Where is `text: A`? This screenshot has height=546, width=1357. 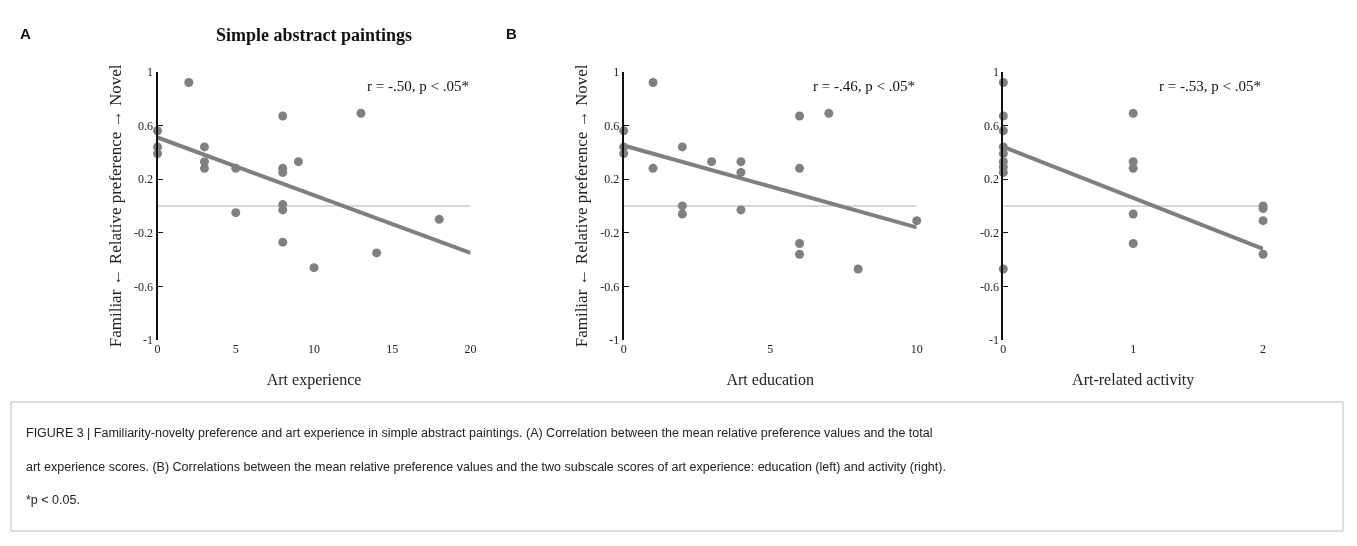
text: A is located at coordinates (25, 33).